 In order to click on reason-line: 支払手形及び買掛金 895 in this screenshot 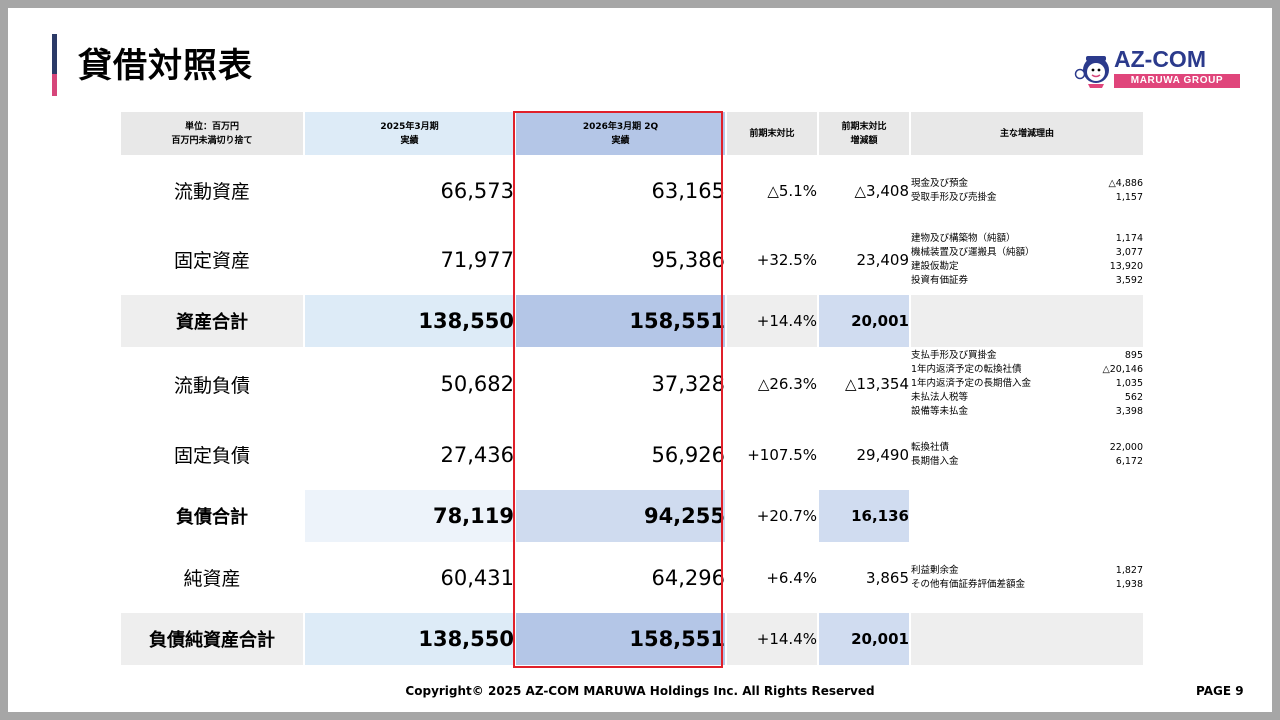, I will do `click(1027, 356)`.